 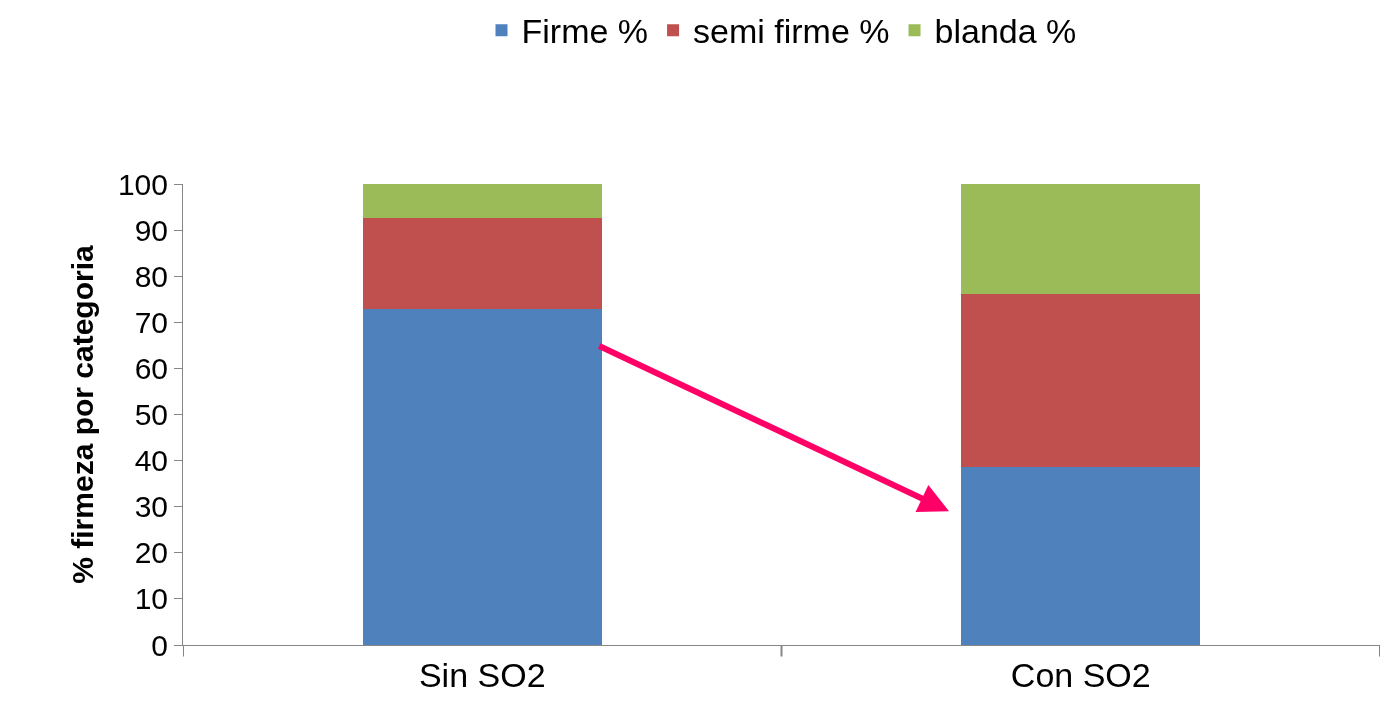 What do you see at coordinates (151, 368) in the screenshot?
I see `y-tick-label: 60` at bounding box center [151, 368].